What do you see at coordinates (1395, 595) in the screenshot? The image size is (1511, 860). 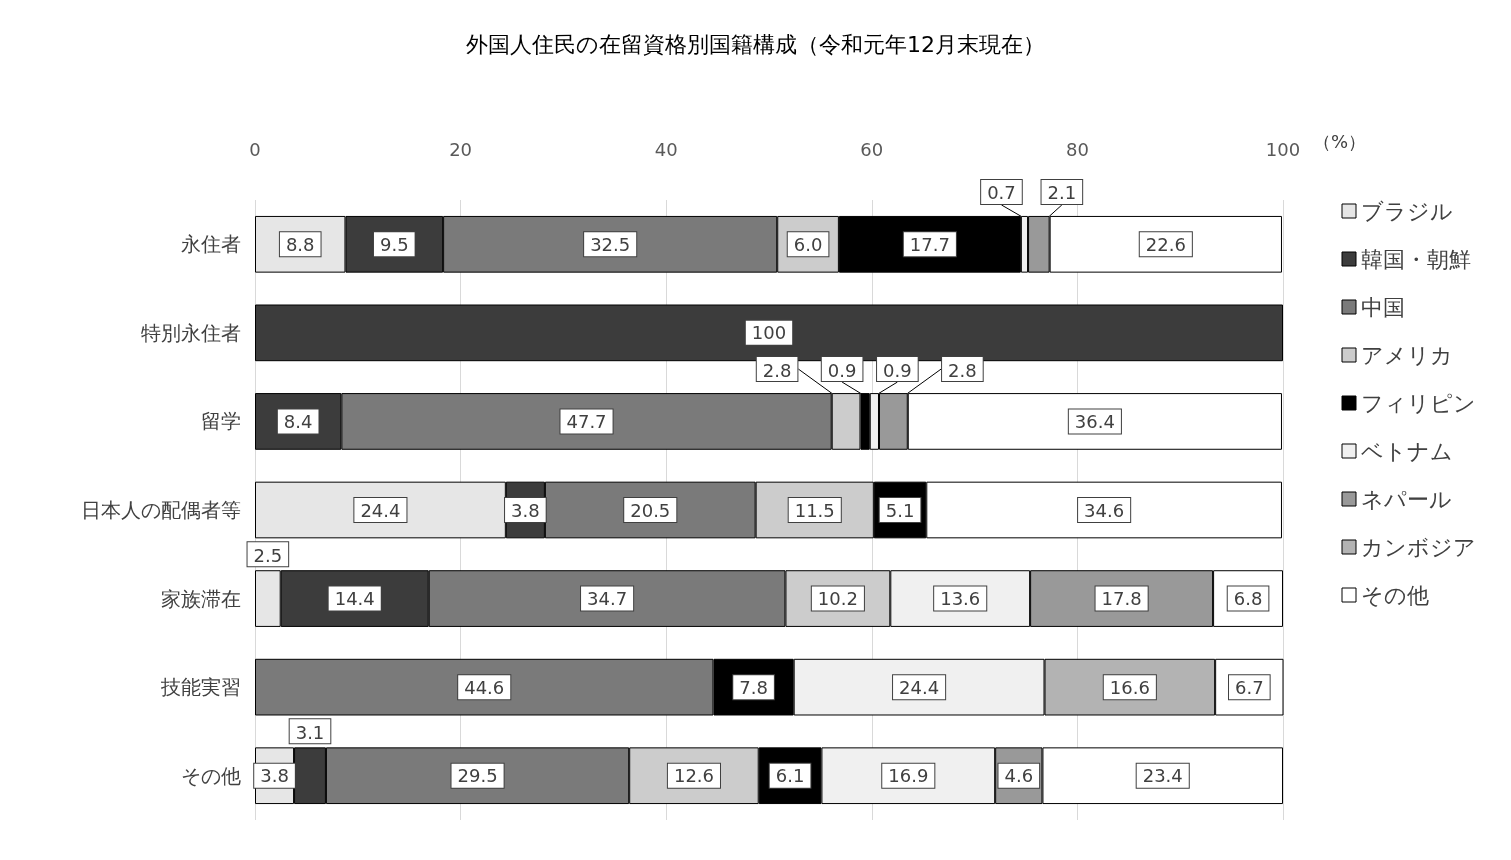 I see `legend-label: その他` at bounding box center [1395, 595].